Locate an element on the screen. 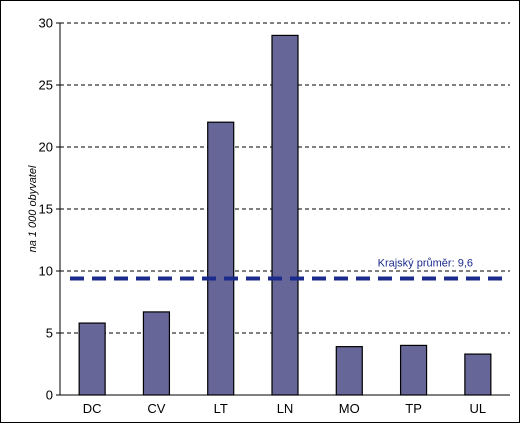  y-tick-label: 30 is located at coordinates (46, 23).